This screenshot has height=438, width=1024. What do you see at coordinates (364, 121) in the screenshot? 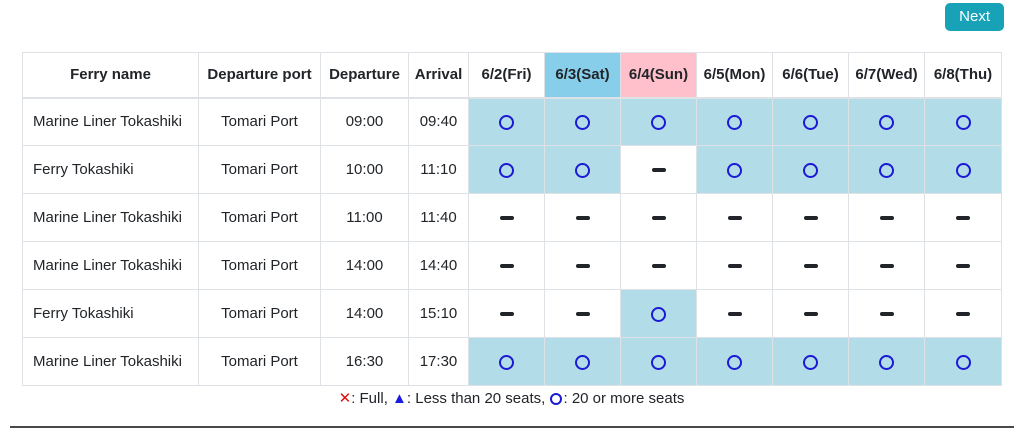
I see `departure-time-cell: 09:00` at bounding box center [364, 121].